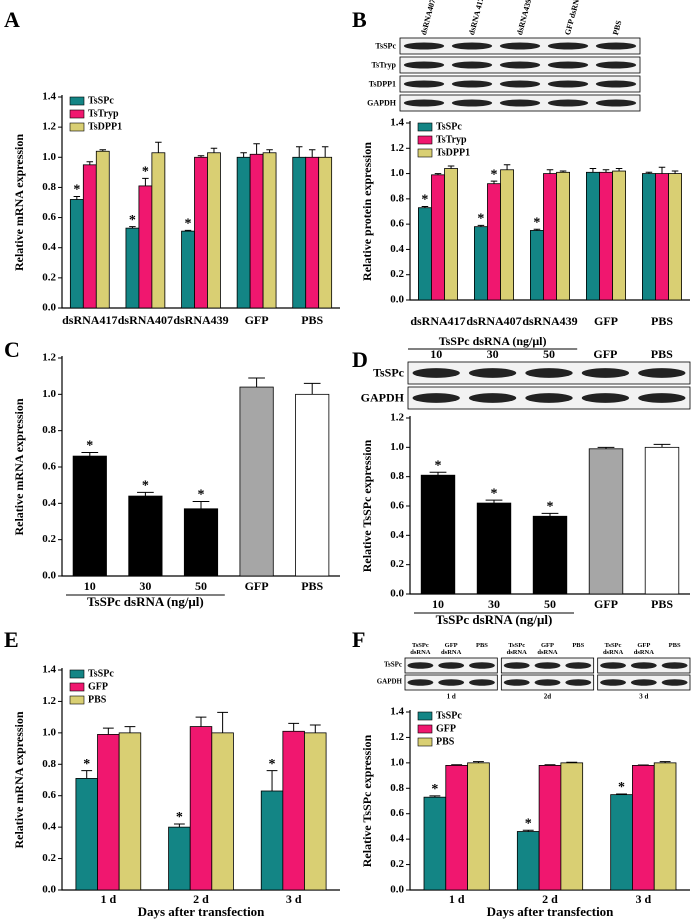  Describe the element at coordinates (493, 354) in the screenshot. I see `blot-lane-label: 30` at that location.